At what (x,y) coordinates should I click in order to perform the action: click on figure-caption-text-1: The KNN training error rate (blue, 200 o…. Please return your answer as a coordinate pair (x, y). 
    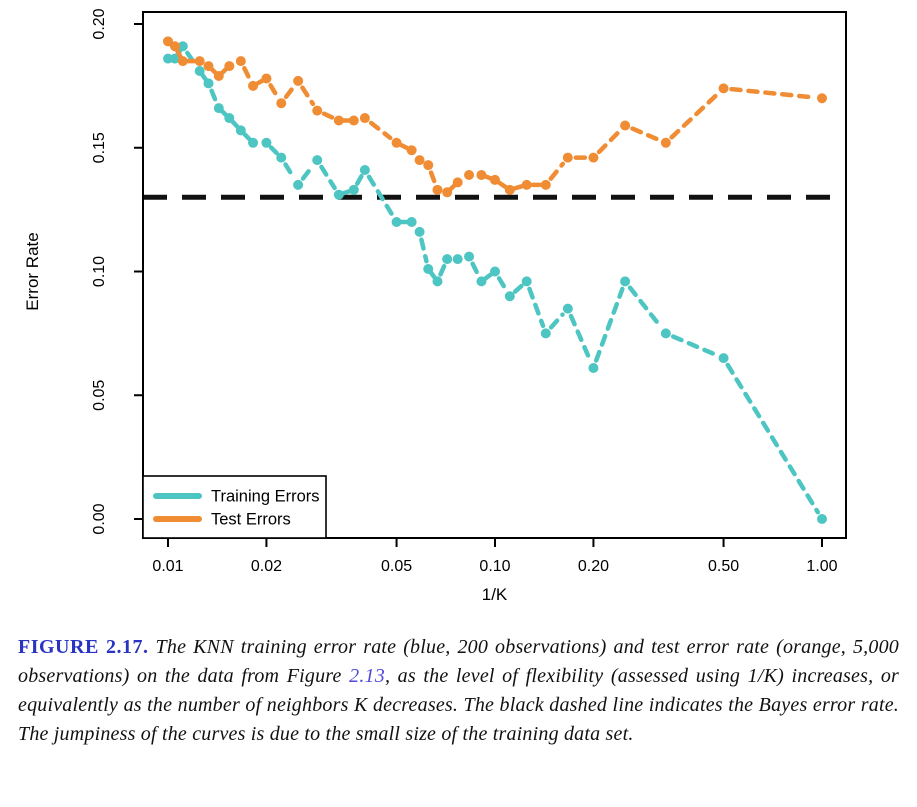
    Looking at the image, I should click on (458, 661).